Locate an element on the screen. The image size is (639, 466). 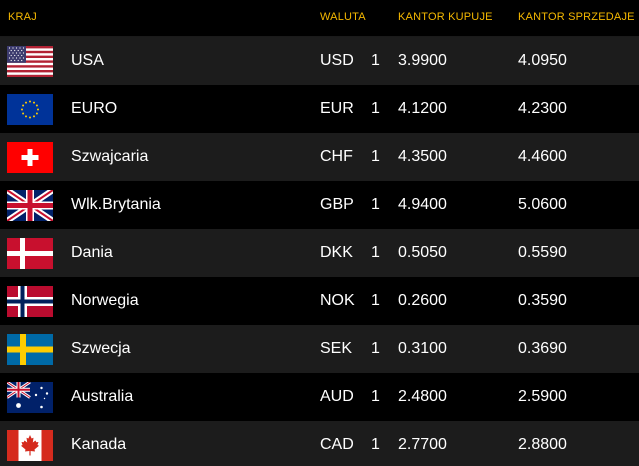
currency-code: GBP is located at coordinates (337, 204).